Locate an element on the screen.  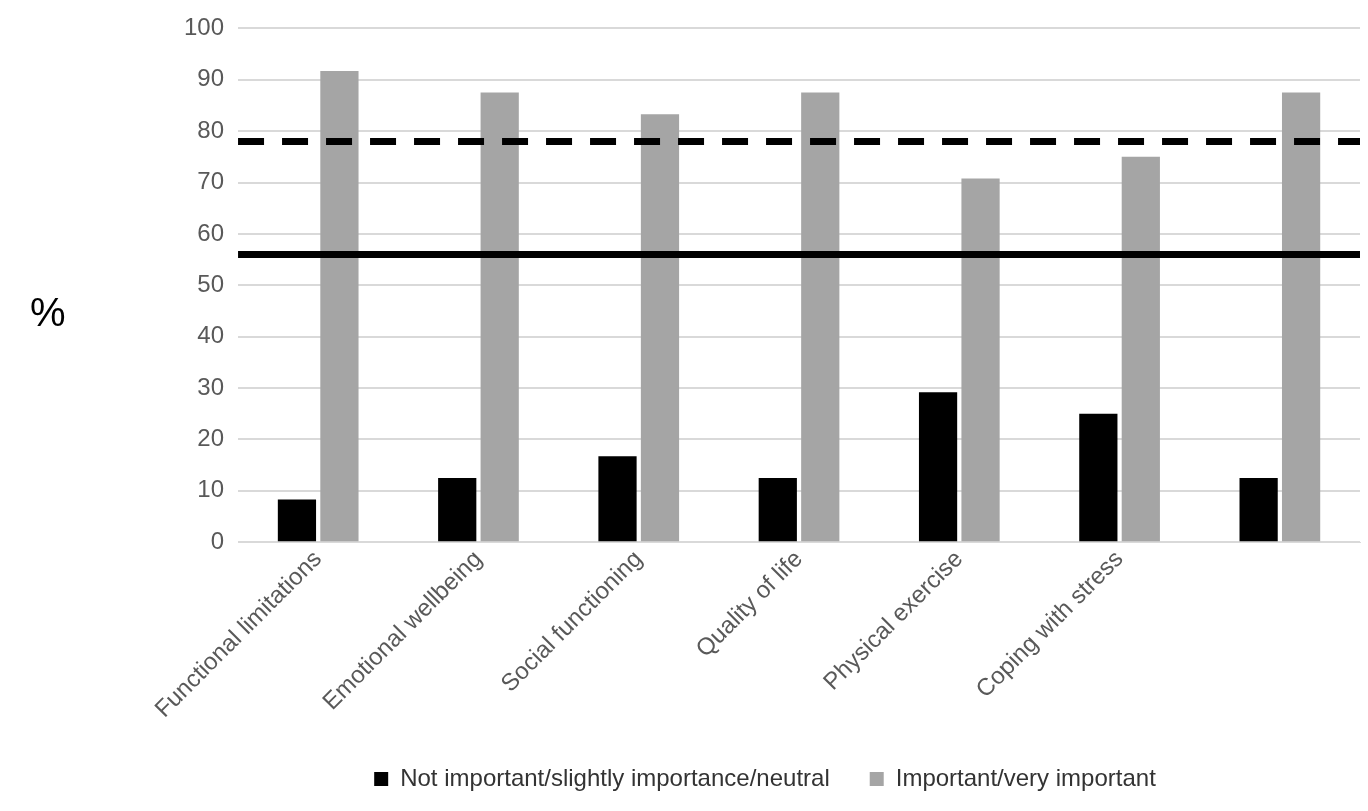
y-tick-label: 40 is located at coordinates (211, 335).